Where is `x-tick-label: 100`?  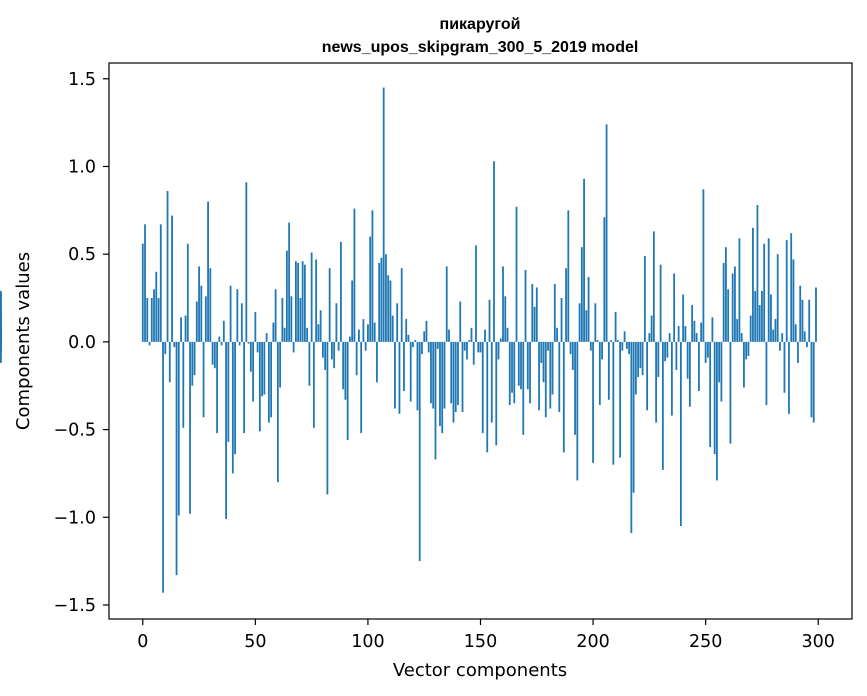
x-tick-label: 100 is located at coordinates (367, 642).